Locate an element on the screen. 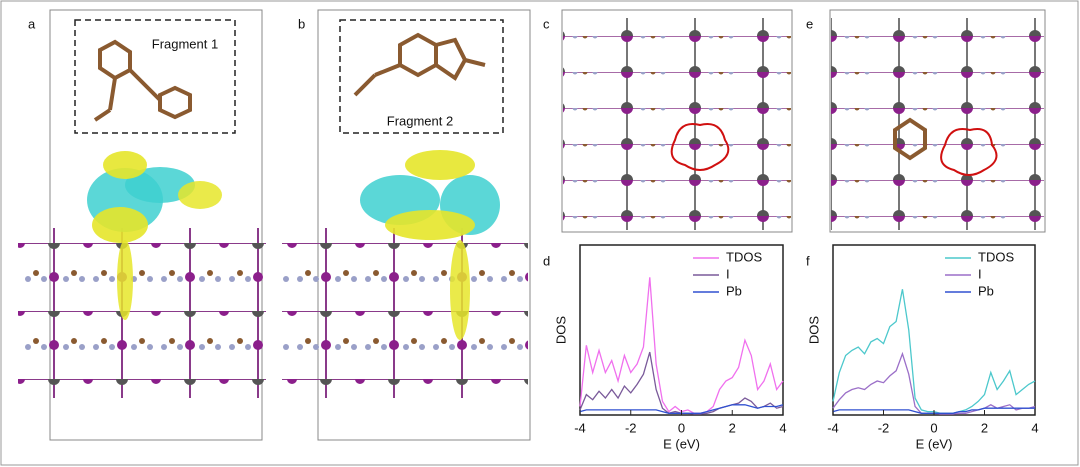 This screenshot has width=1080, height=467. panel-label: b is located at coordinates (301, 23).